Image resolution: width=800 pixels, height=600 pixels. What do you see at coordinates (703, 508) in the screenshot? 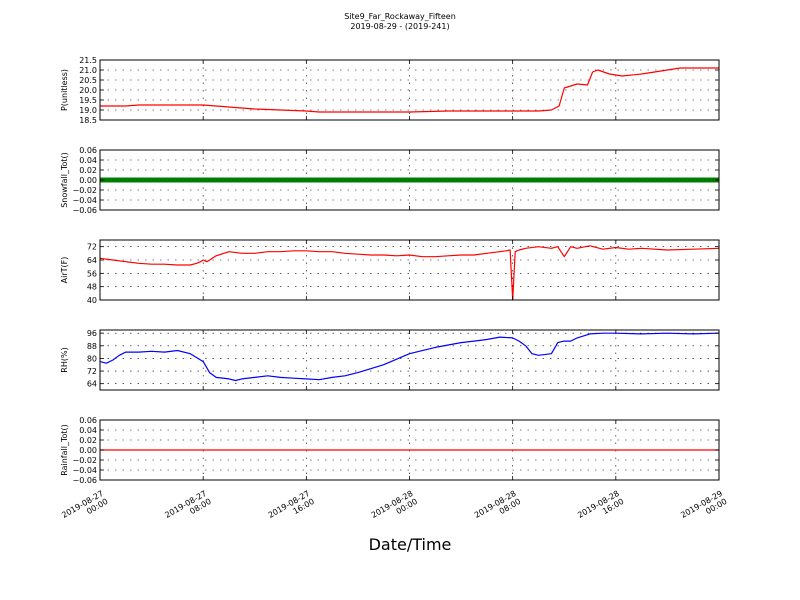
I see `x-tick-label: 2019-08-2900:00` at bounding box center [703, 508].